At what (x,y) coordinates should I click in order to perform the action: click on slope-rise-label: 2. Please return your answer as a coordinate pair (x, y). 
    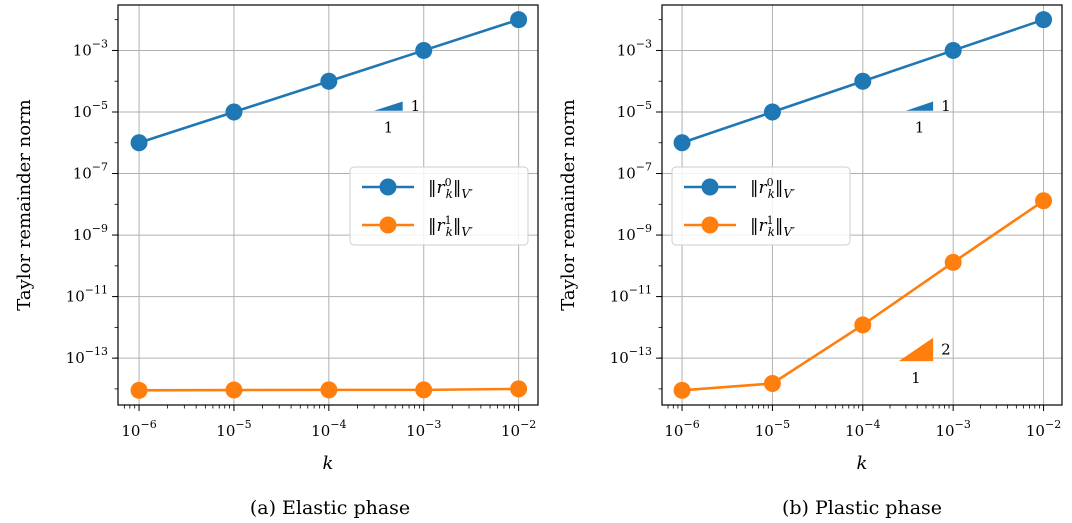
    Looking at the image, I should click on (946, 349).